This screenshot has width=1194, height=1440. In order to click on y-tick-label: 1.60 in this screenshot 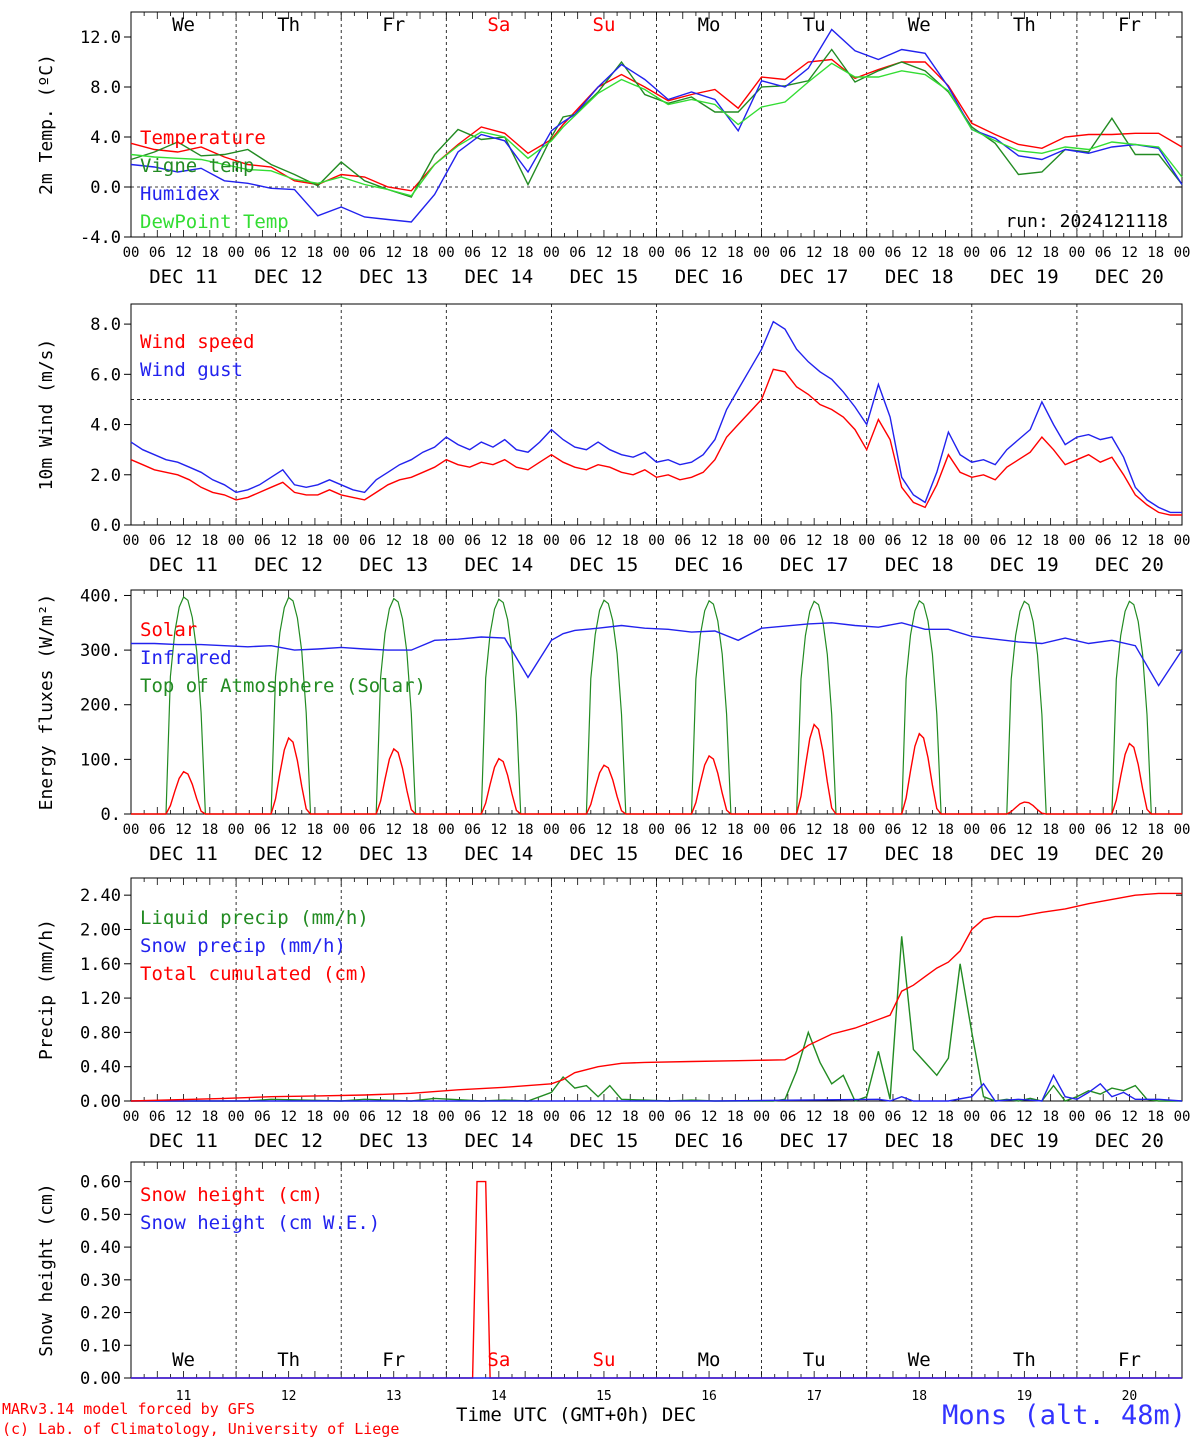, I will do `click(100, 965)`.